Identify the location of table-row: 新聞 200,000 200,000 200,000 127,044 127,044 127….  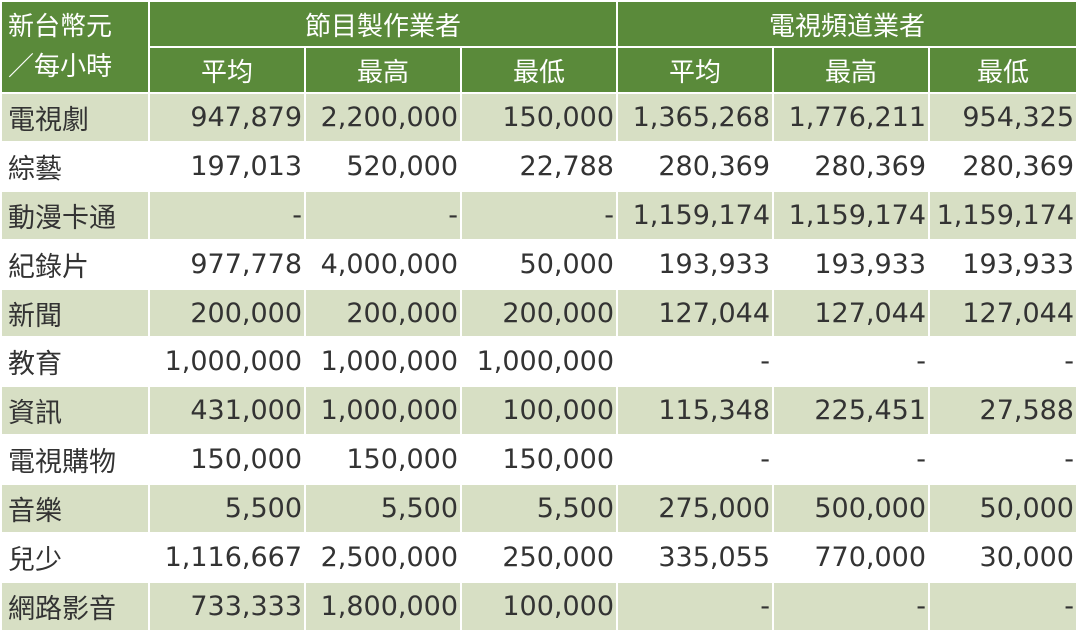
(538, 313).